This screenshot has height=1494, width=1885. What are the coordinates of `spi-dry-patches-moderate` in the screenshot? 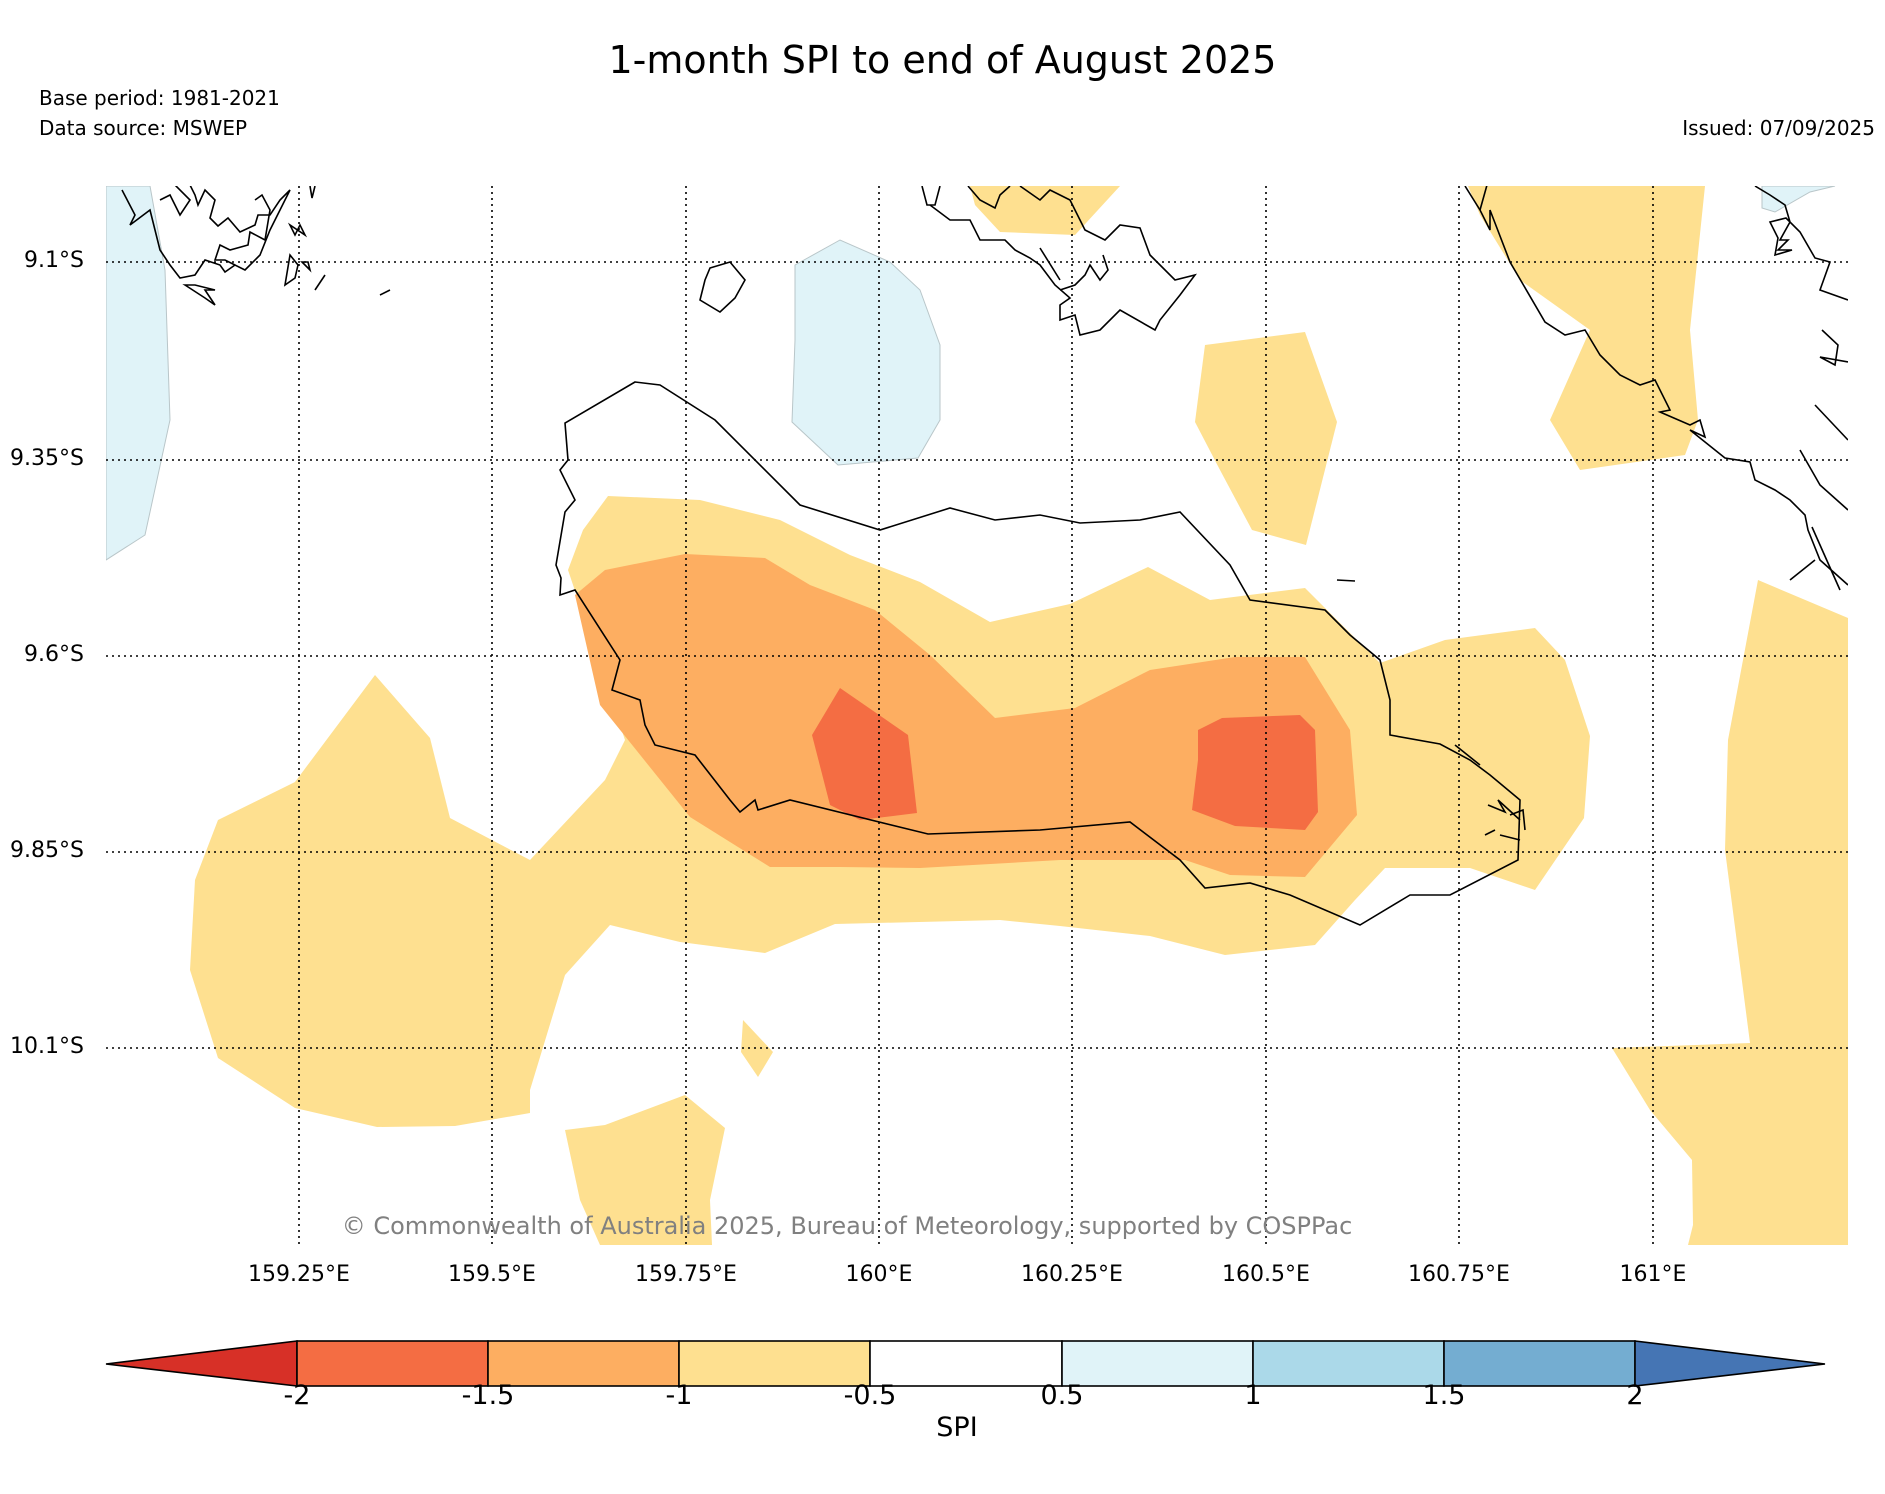 It's located at (966, 715).